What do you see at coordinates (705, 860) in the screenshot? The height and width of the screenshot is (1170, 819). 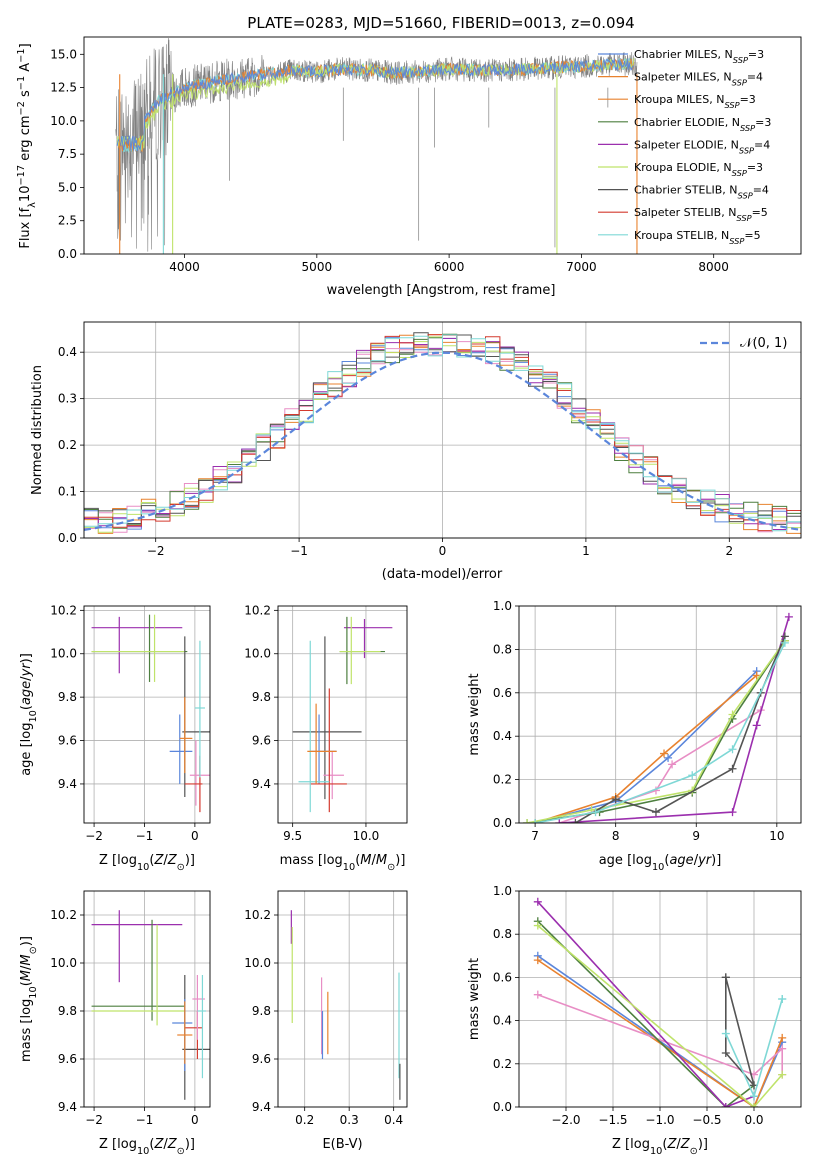 I see `x-axis-label-part: yr` at bounding box center [705, 860].